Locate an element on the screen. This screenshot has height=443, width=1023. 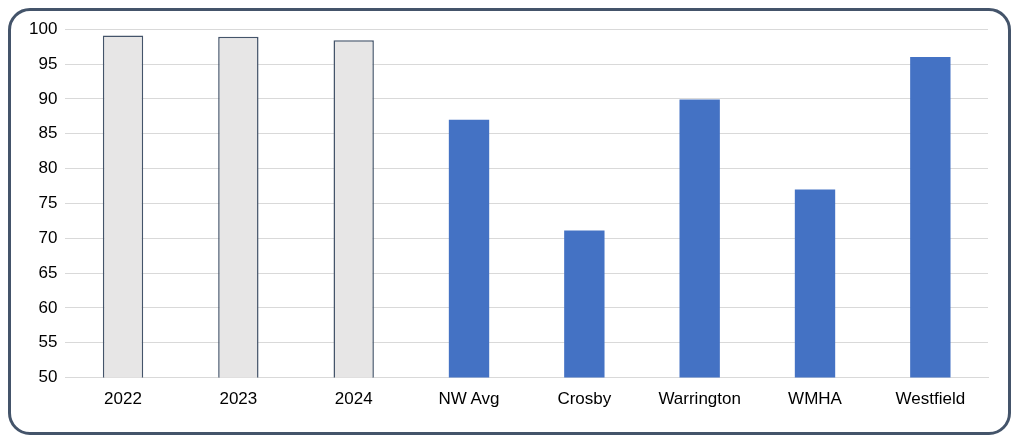
y-tick-label: 70 is located at coordinates (48, 237).